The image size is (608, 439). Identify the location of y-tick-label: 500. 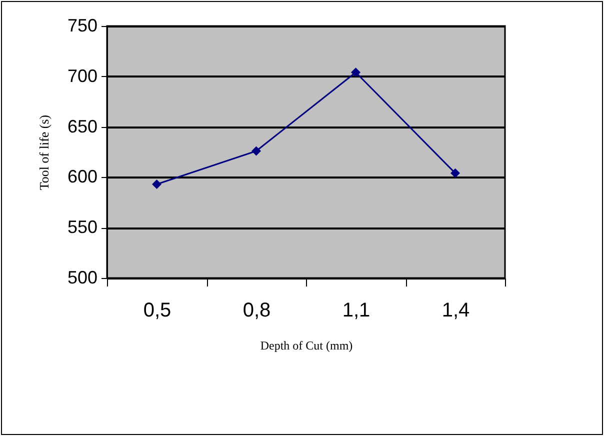
(82, 278).